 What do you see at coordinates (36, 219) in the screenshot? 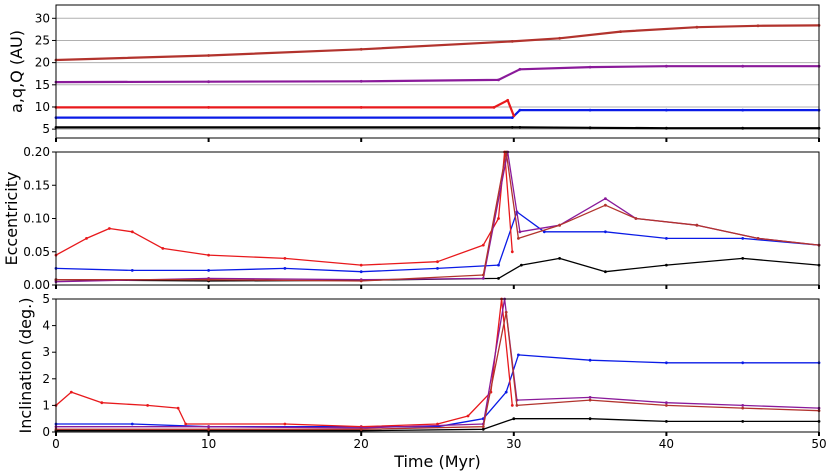
I see `y-tick-label: 0.10` at bounding box center [36, 219].